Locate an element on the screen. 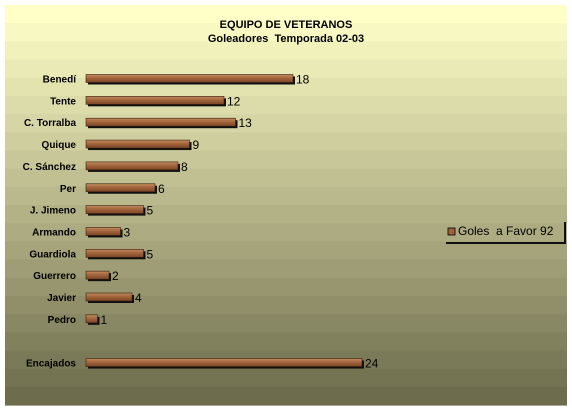  data-label: 1 is located at coordinates (104, 320).